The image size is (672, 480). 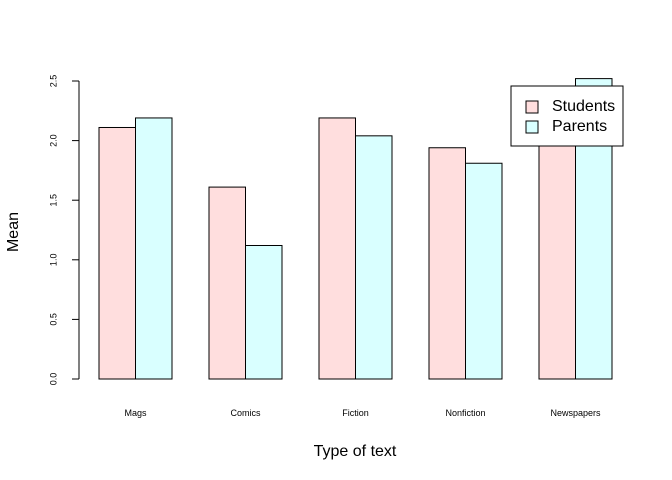 I want to click on legend-swatch-students, so click(x=532, y=107).